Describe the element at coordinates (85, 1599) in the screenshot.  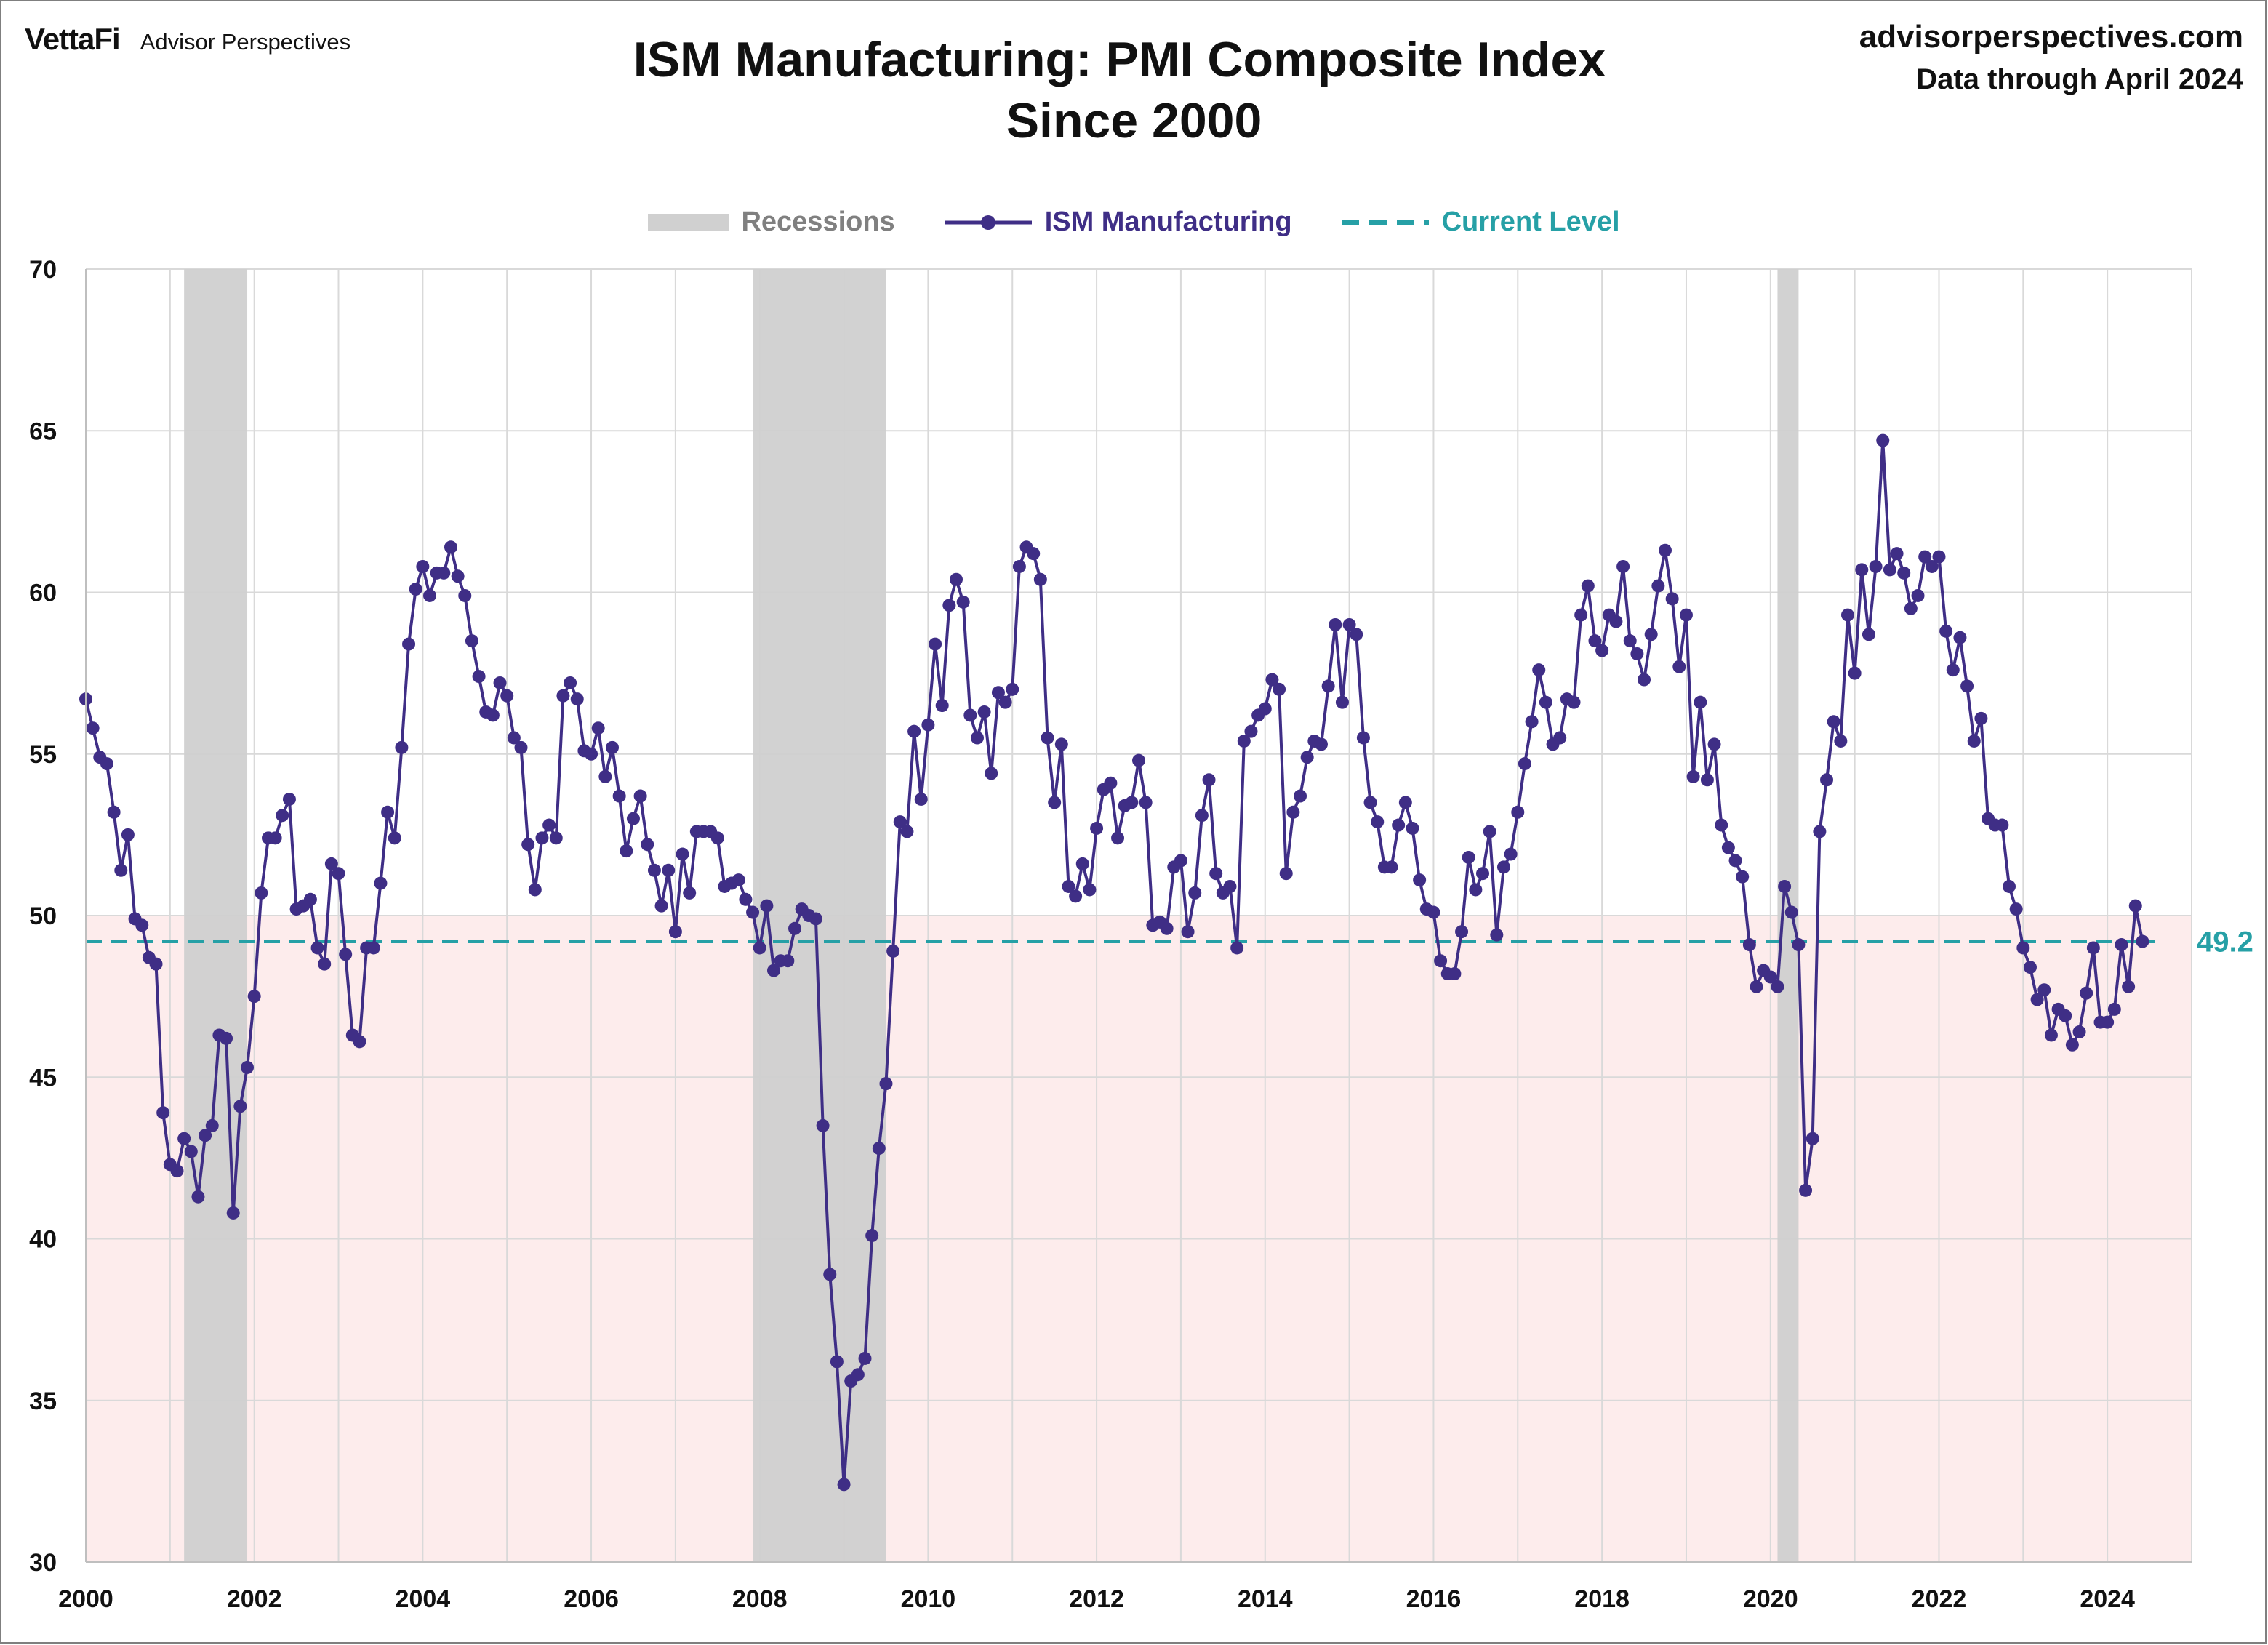
I see `x-tick-label: 2000` at that location.